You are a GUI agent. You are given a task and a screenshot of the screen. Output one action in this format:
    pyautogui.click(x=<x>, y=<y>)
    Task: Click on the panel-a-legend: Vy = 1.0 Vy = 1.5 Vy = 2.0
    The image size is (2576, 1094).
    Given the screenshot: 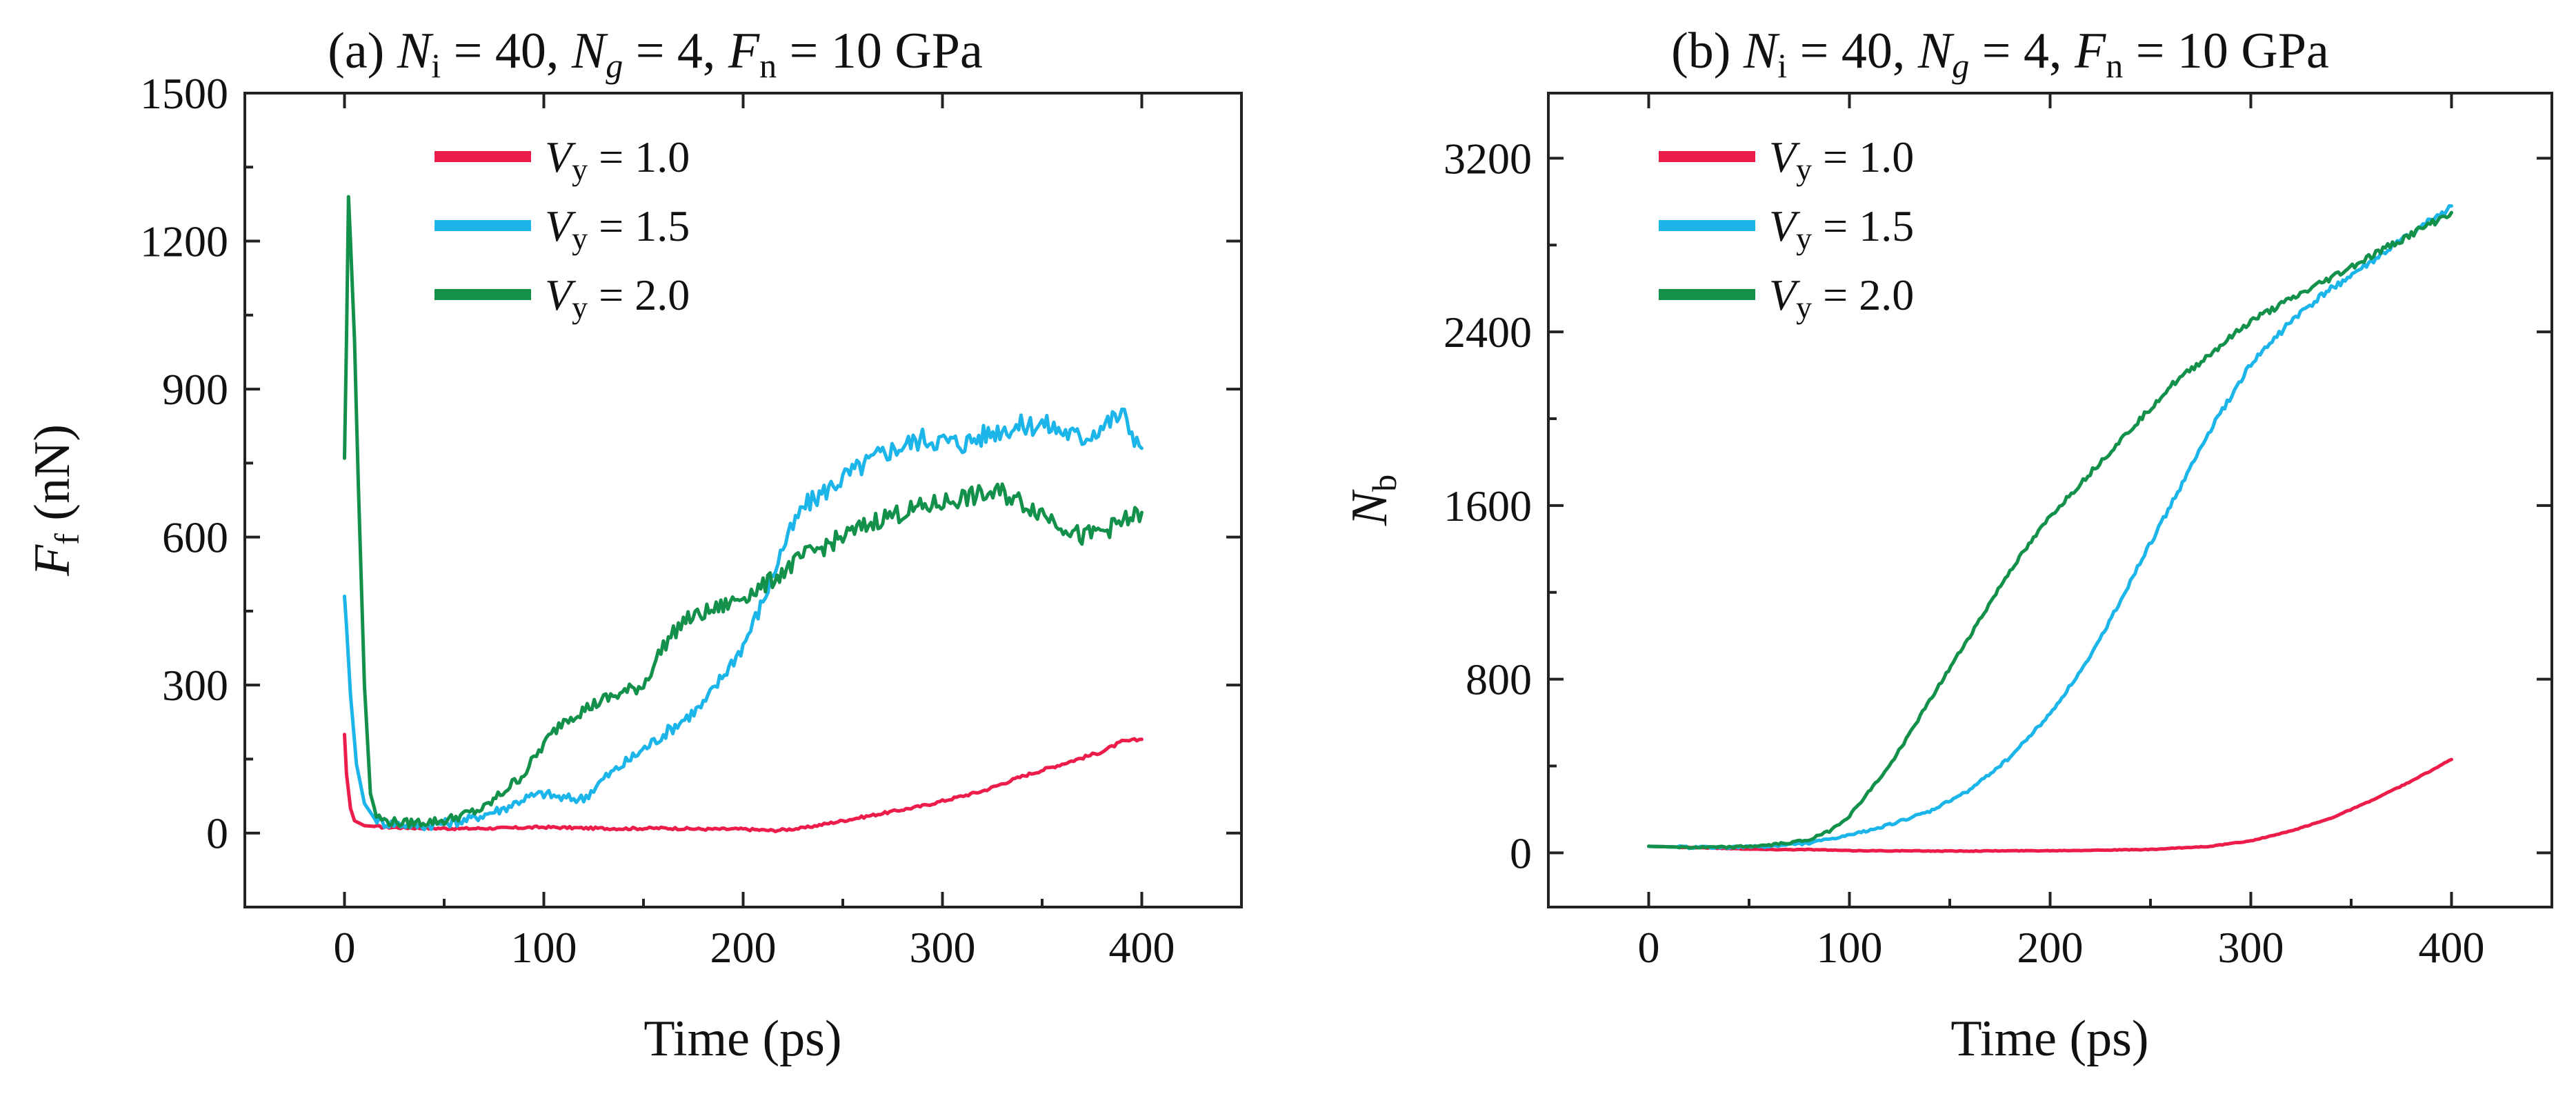 What is the action you would take?
    pyautogui.click(x=562, y=229)
    